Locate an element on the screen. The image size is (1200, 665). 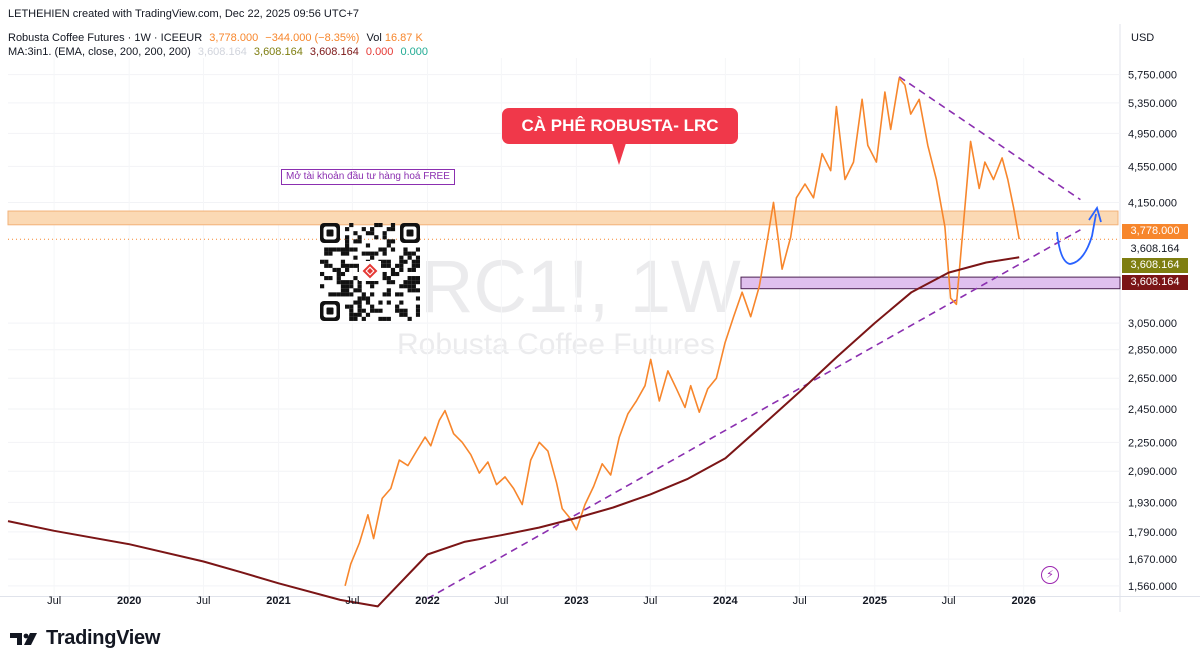
ma-title: MA:3in1. (EMA, close, 200, 200, 200) is located at coordinates (99, 52).